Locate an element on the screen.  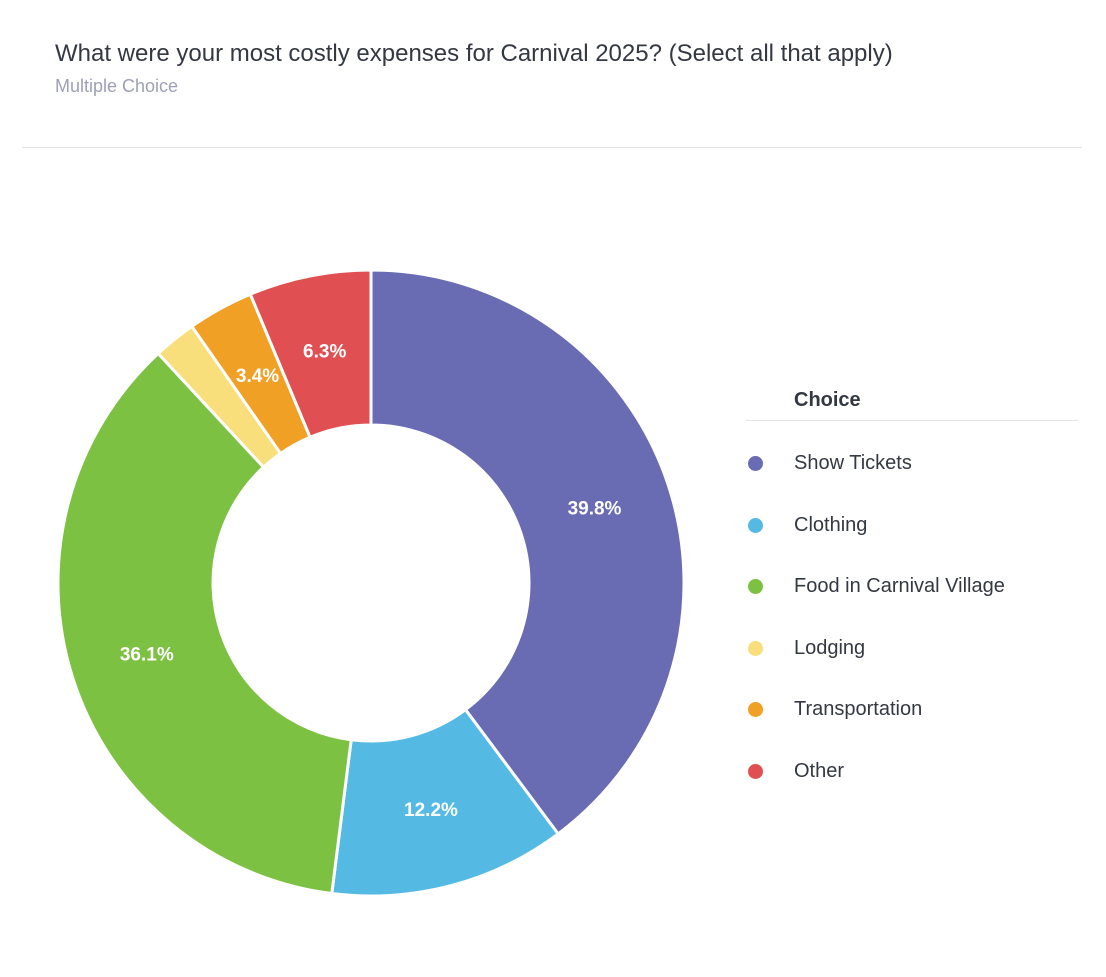
legend-item-show-tickets: Show Tickets is located at coordinates (912, 464).